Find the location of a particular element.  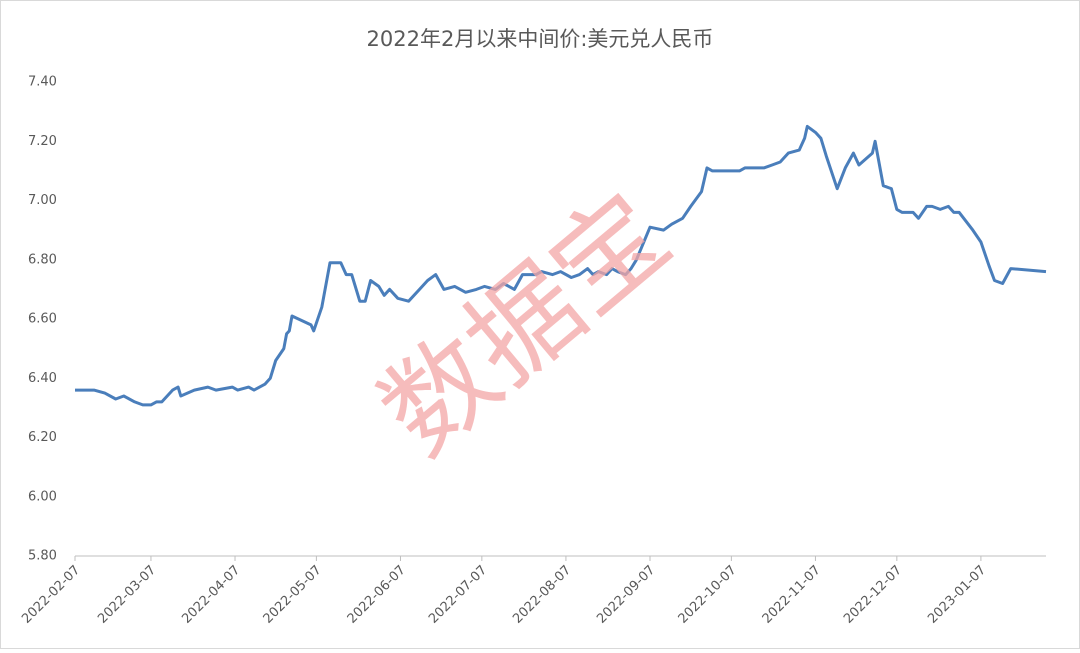

y-tick-label: 7.20 is located at coordinates (42, 141).